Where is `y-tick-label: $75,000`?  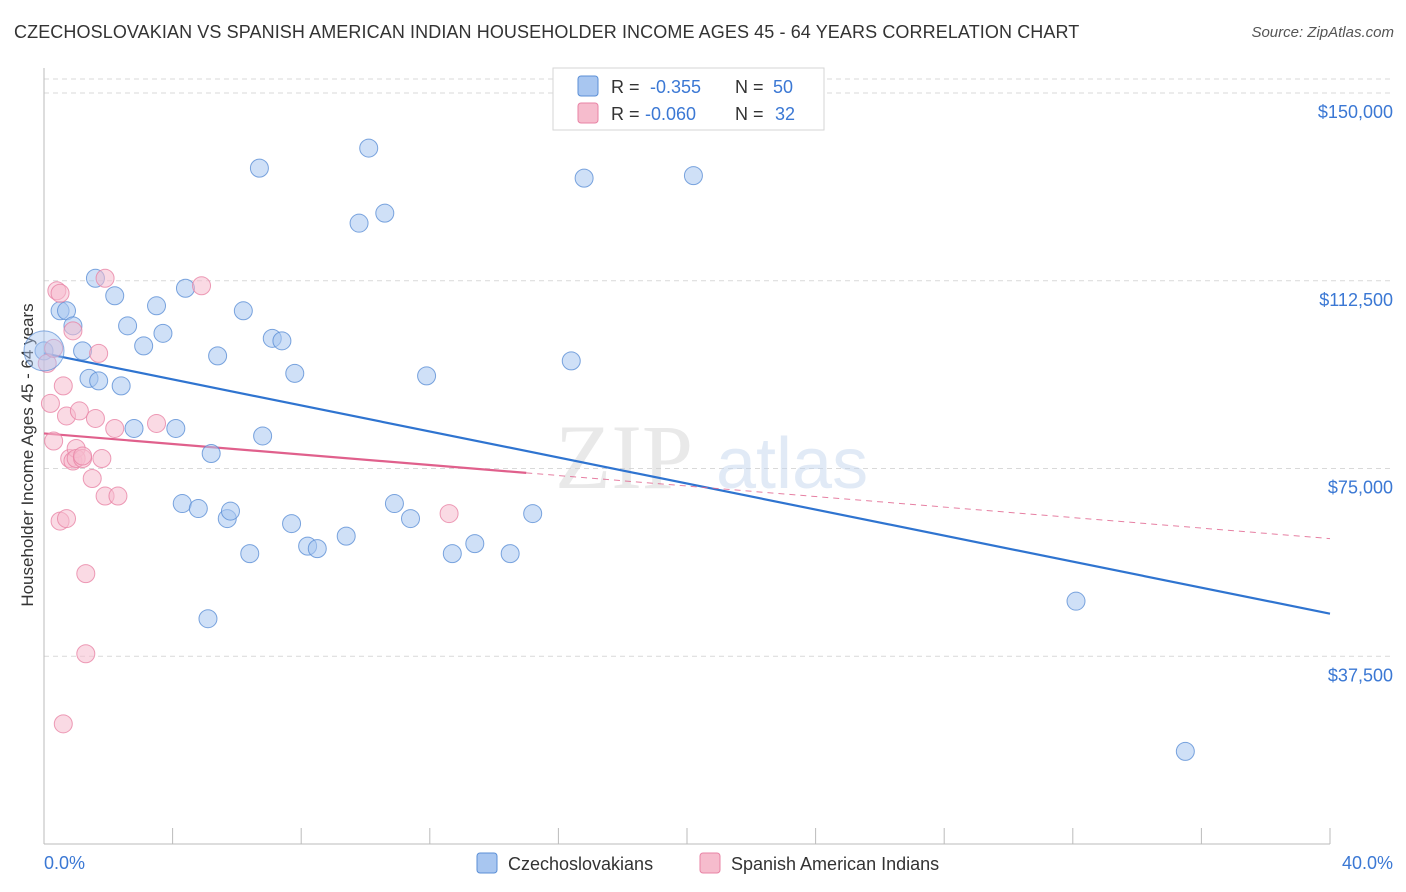
y-tick-label: $75,000 is located at coordinates (1360, 488).